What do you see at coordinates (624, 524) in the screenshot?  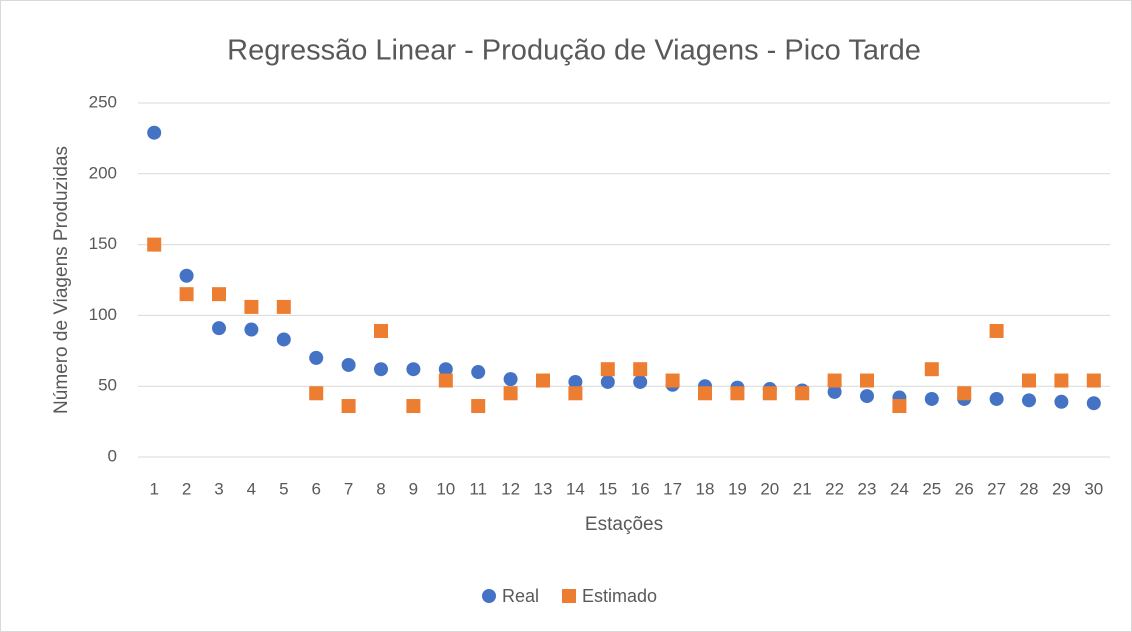 I see `x-axis-label: Estações` at bounding box center [624, 524].